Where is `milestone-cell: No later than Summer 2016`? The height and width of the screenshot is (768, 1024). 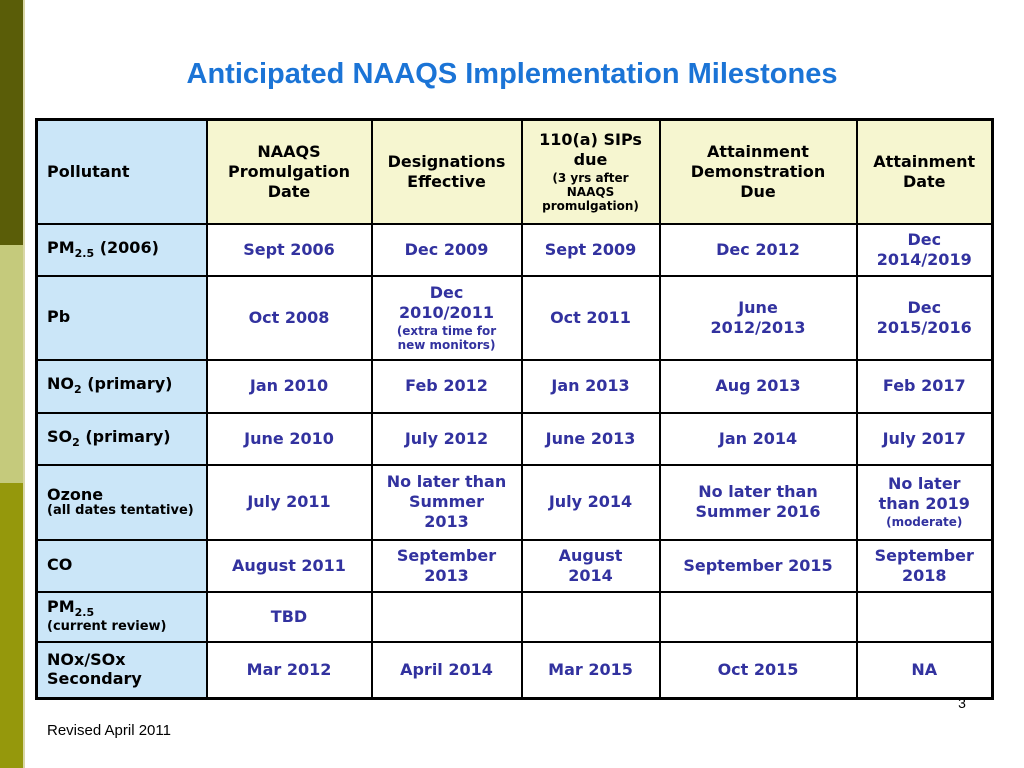 milestone-cell: No later than Summer 2016 is located at coordinates (758, 502).